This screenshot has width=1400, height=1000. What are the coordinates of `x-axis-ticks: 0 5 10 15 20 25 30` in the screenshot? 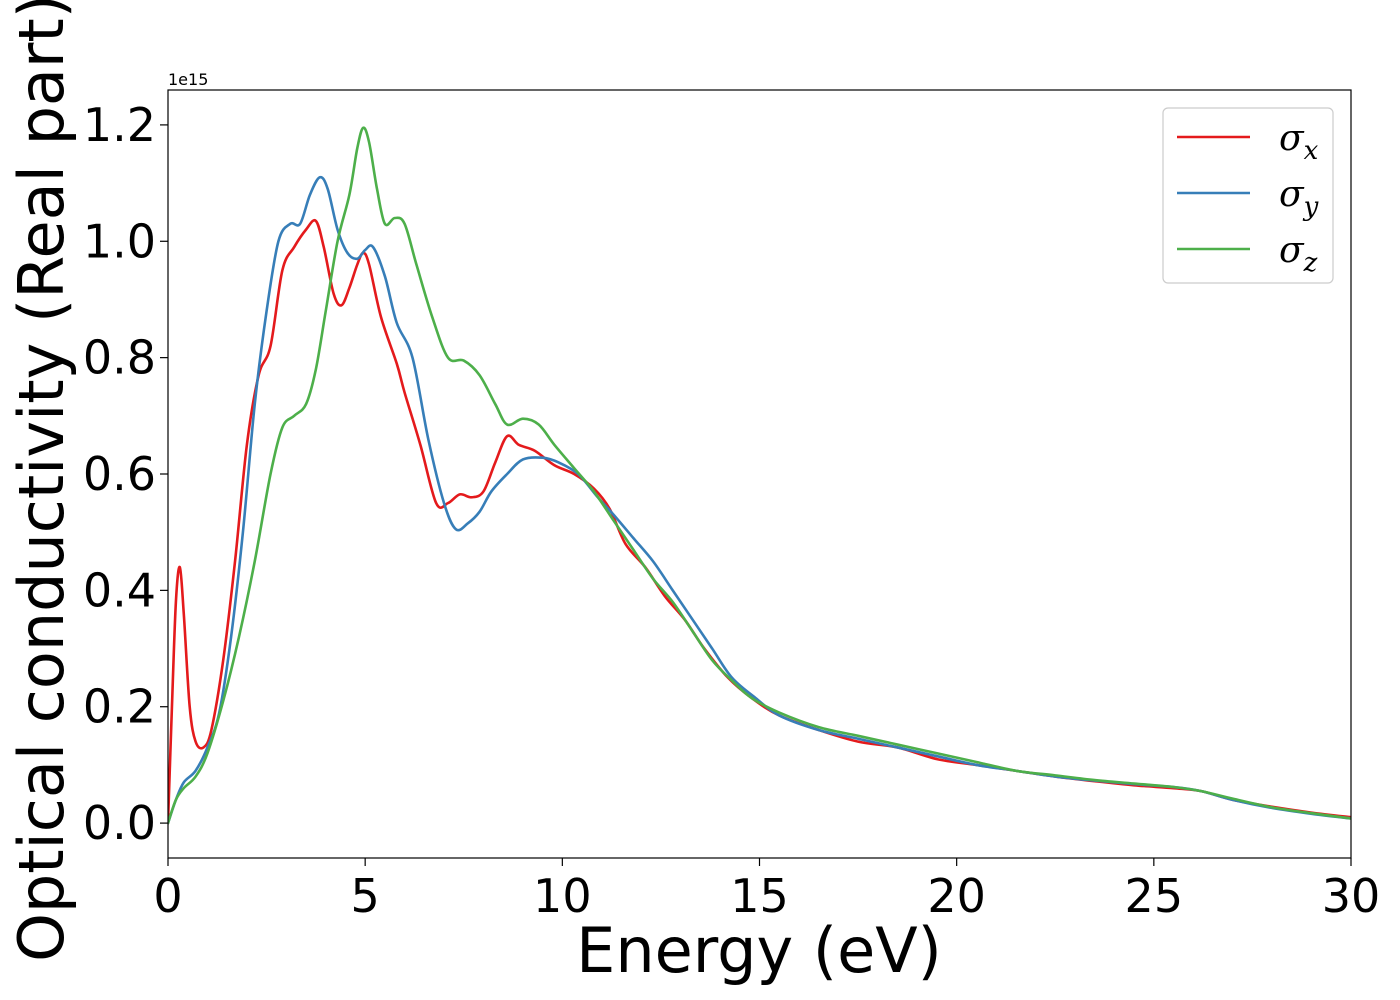 It's located at (766, 890).